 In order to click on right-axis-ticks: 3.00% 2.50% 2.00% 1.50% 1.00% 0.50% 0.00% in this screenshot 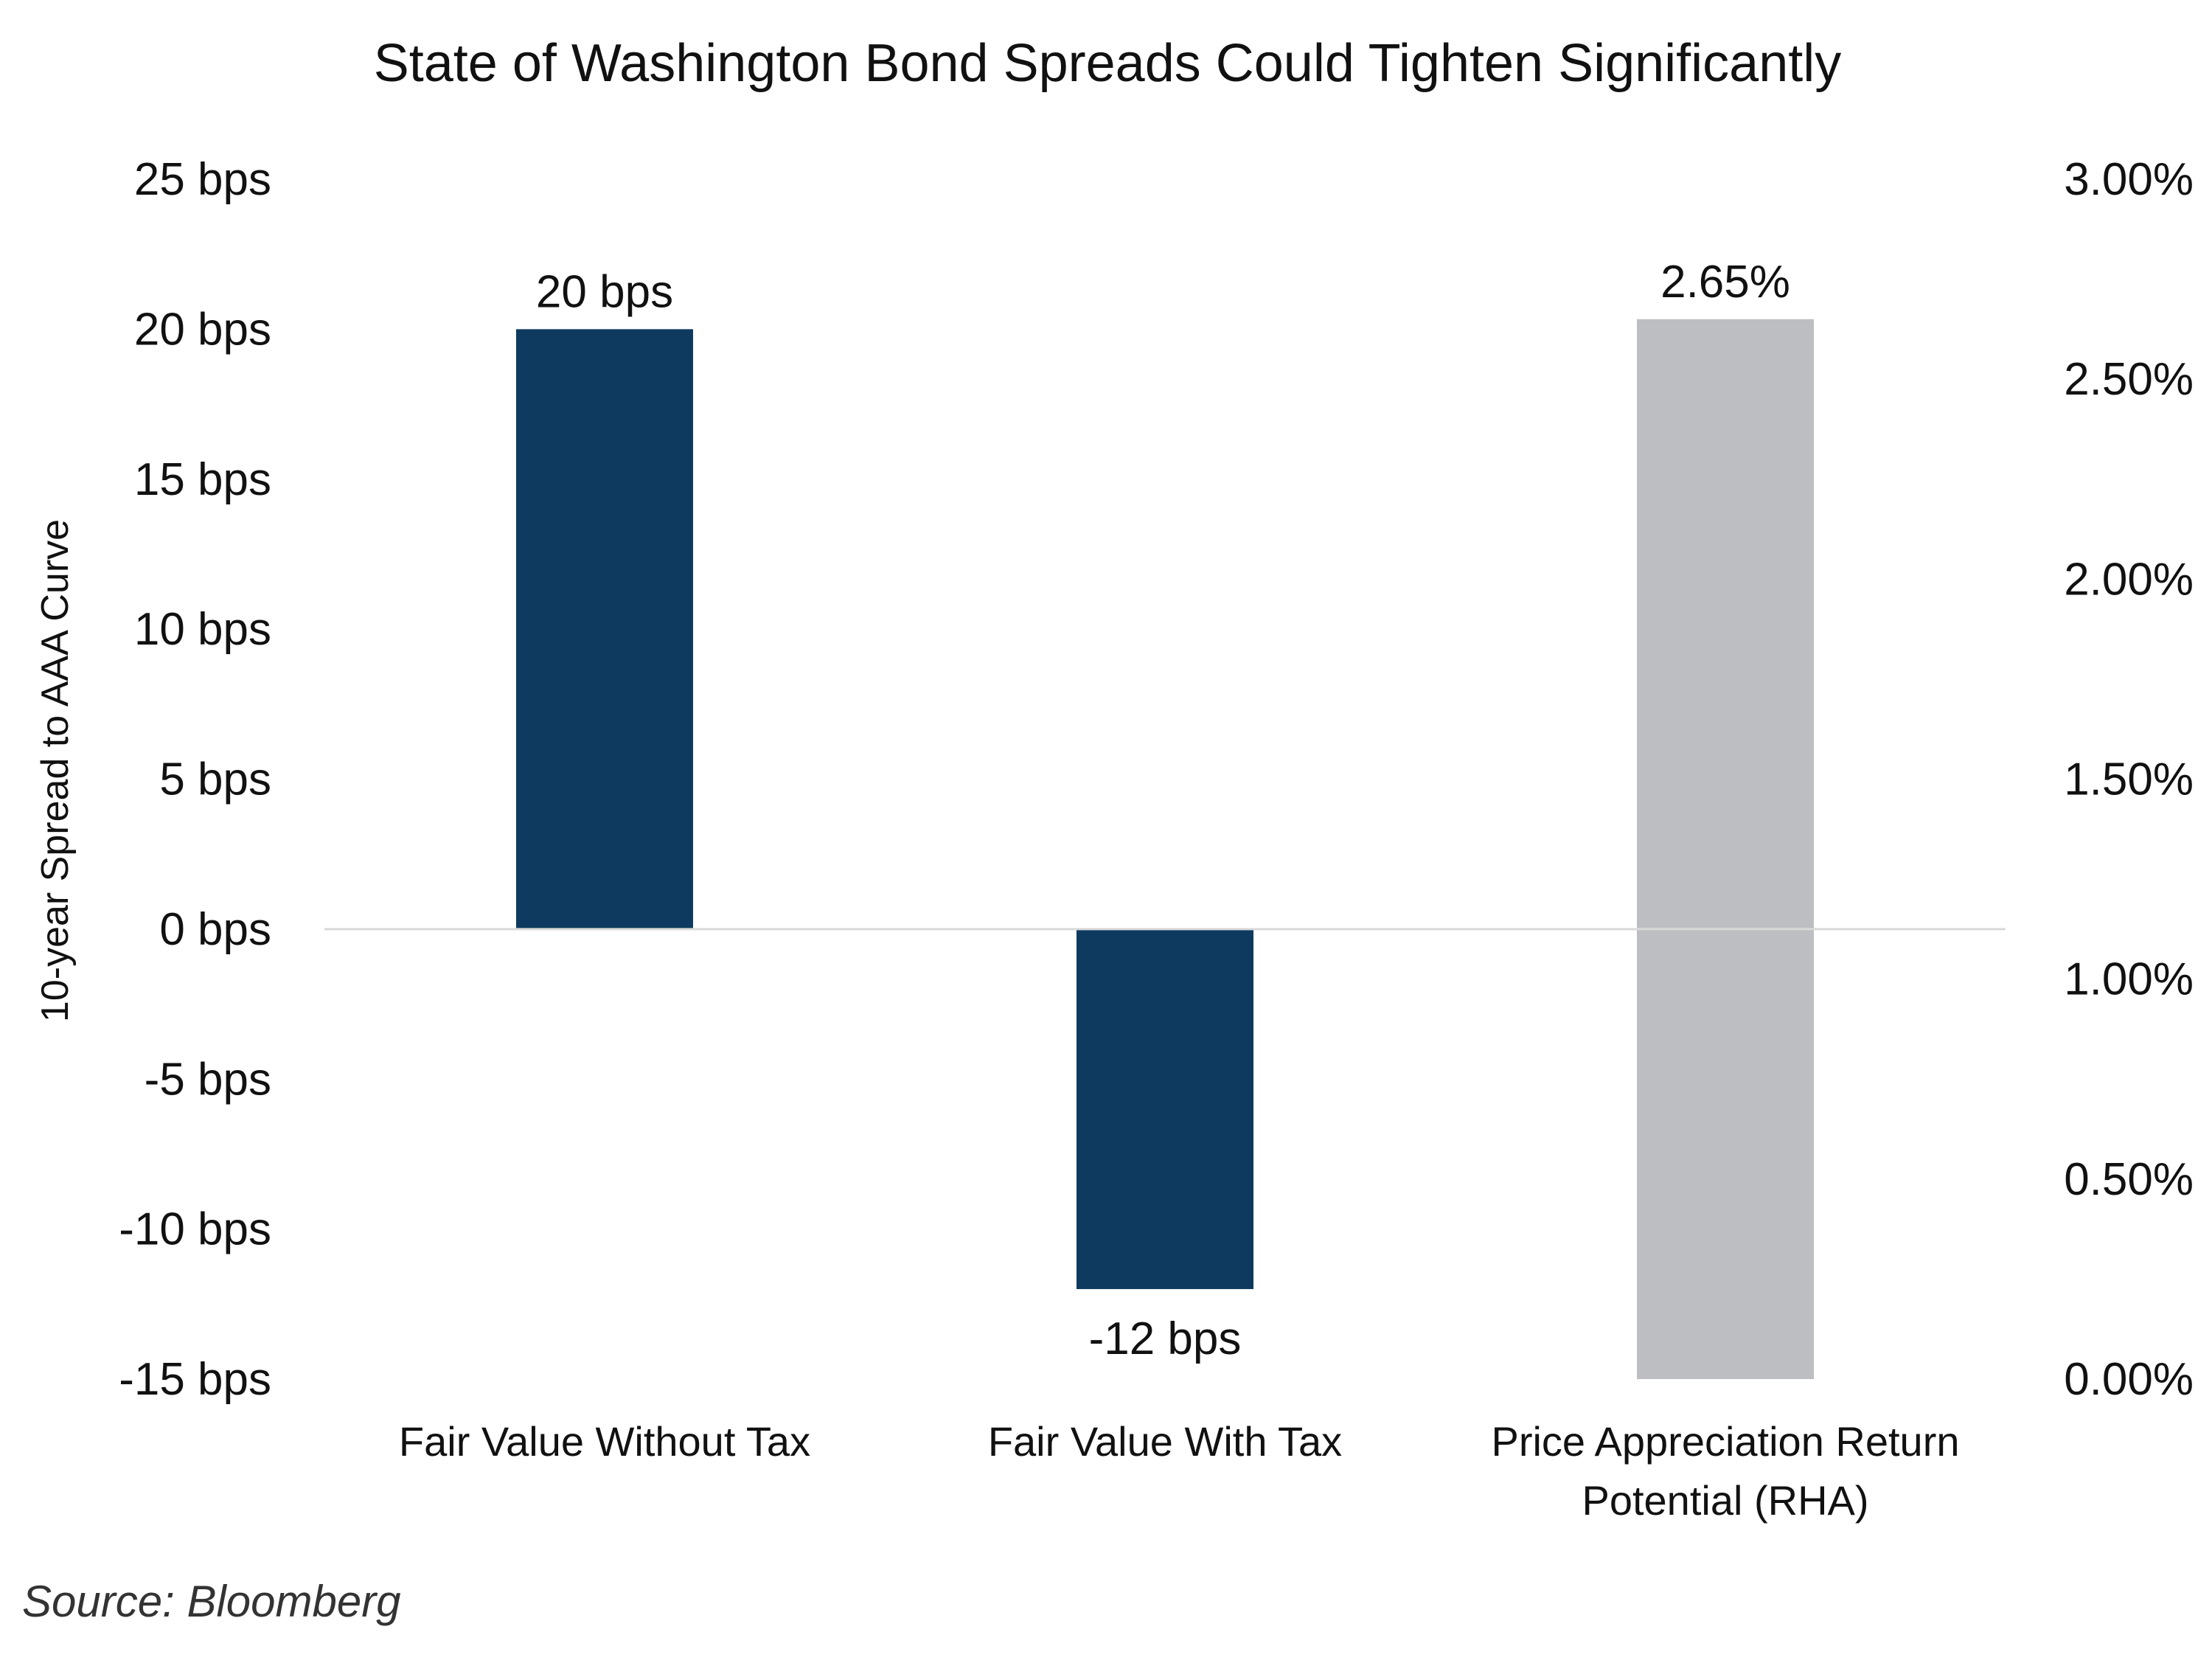, I will do `click(2129, 779)`.